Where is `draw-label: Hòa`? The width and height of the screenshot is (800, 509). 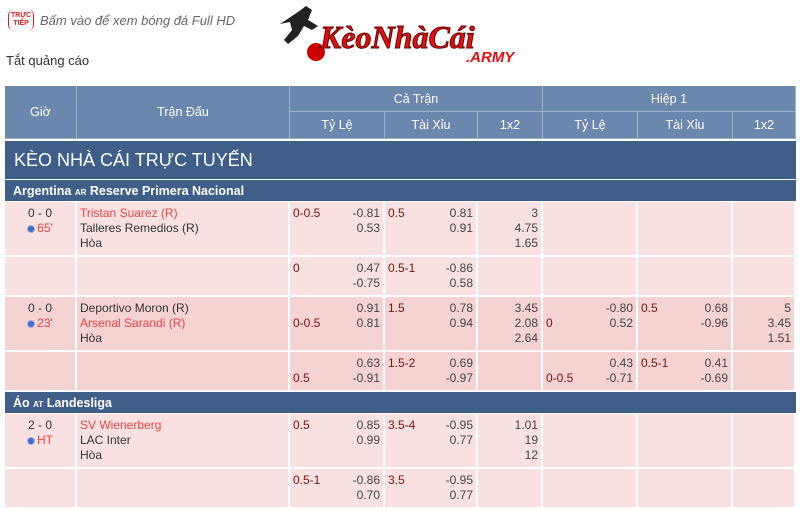 draw-label: Hòa is located at coordinates (91, 455).